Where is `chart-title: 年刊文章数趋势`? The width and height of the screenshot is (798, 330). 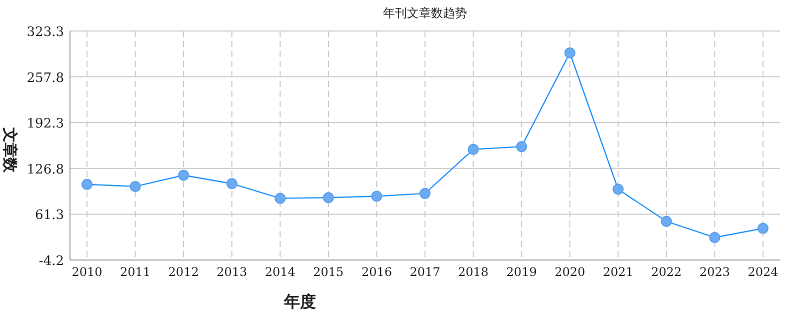
chart-title: 年刊文章数趋势 is located at coordinates (425, 13).